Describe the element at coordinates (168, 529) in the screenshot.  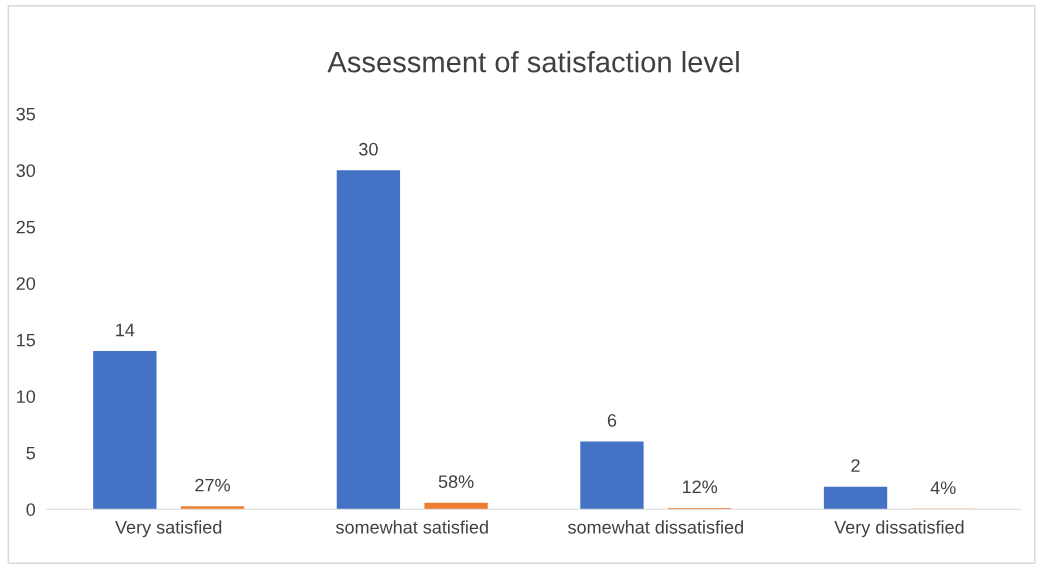
I see `x-tick-label: Very satisfied` at that location.